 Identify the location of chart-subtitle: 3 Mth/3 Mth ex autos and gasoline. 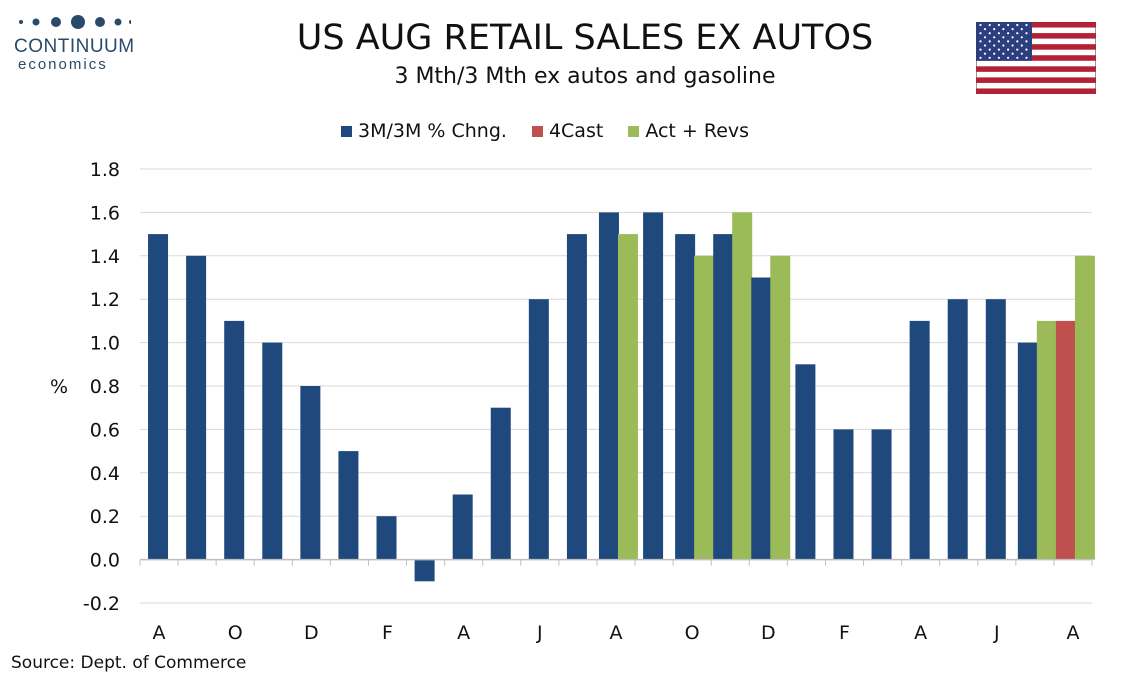
(585, 76).